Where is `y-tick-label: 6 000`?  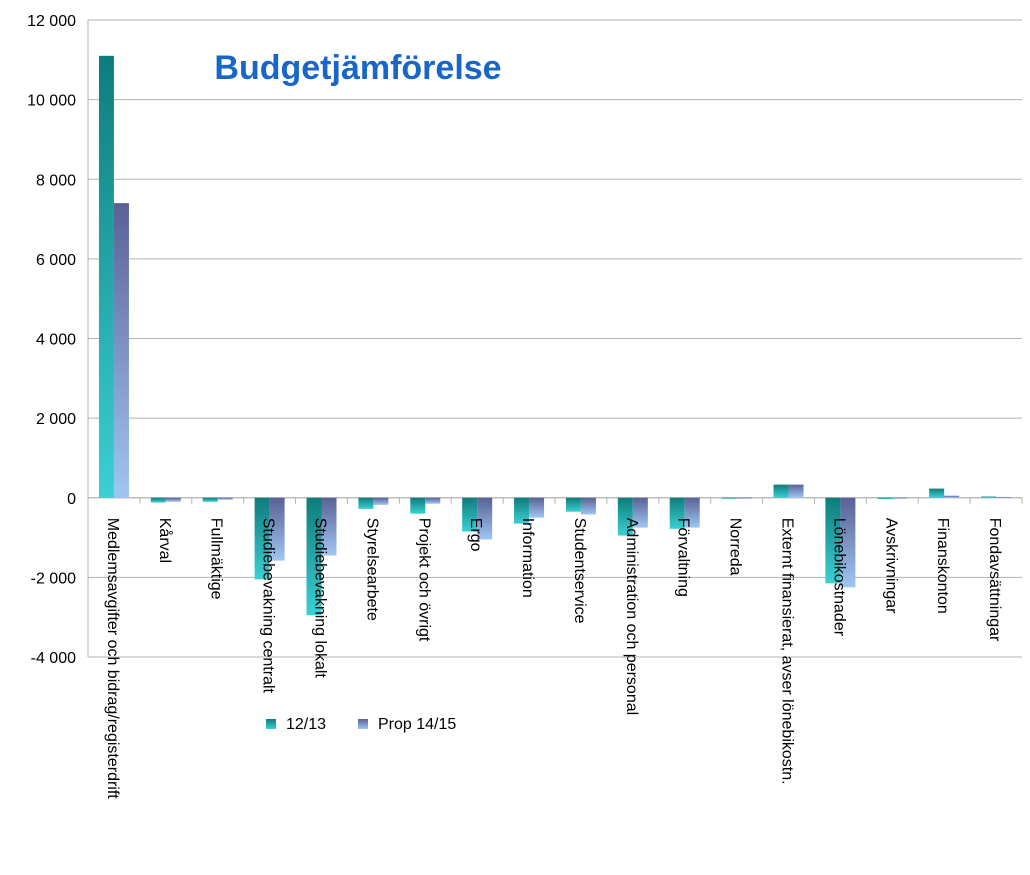
y-tick-label: 6 000 is located at coordinates (56, 260).